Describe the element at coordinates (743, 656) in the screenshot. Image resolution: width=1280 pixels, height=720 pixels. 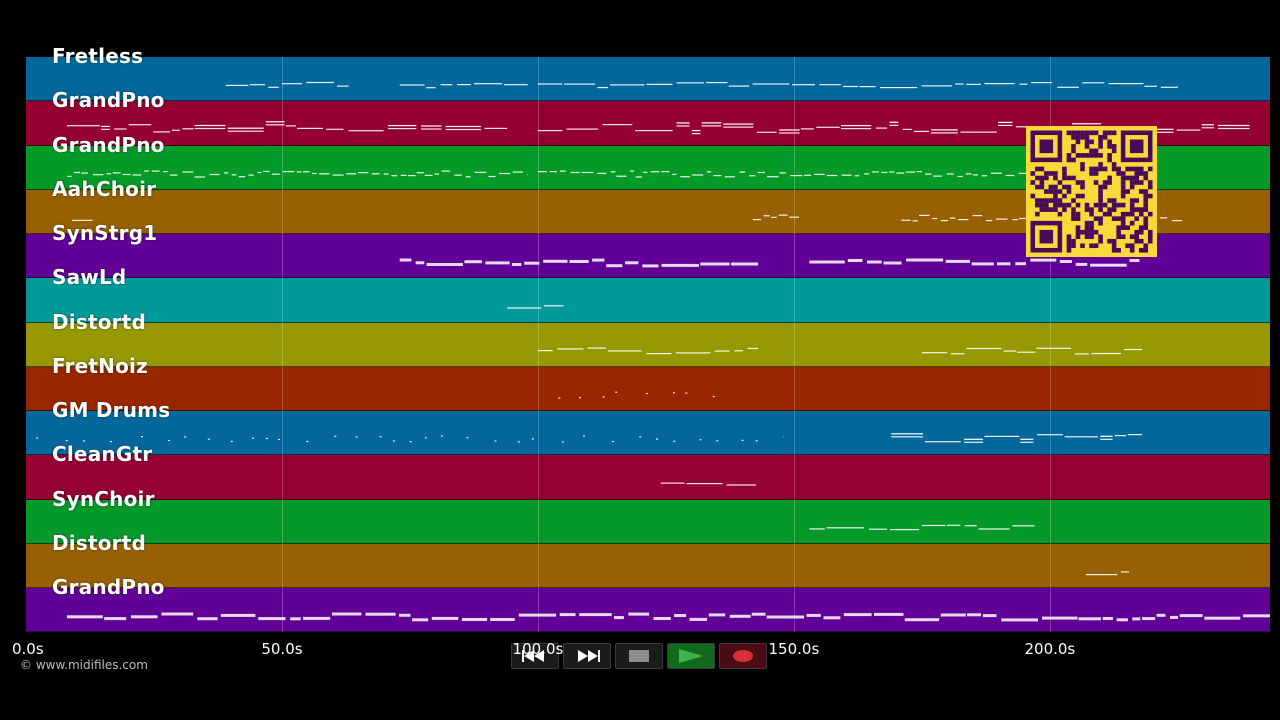
I see `record-button` at that location.